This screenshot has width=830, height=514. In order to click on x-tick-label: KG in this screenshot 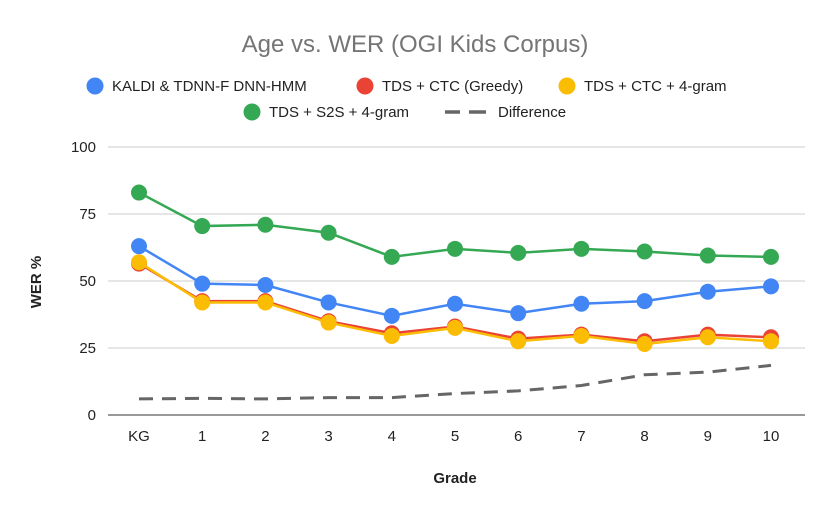, I will do `click(139, 436)`.